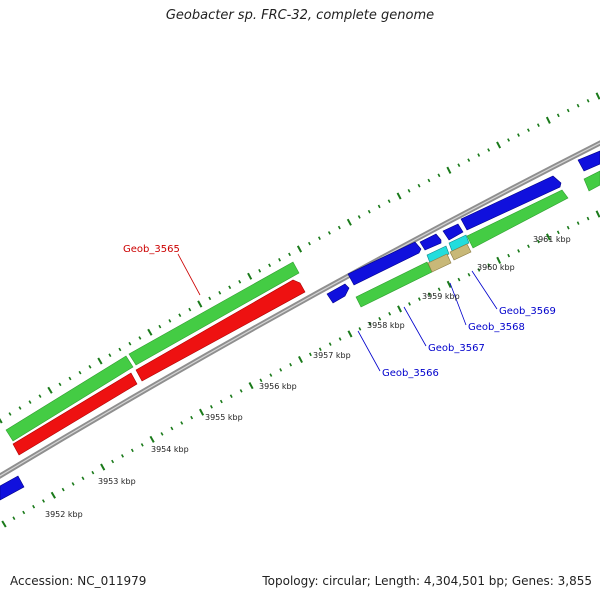 Image resolution: width=600 pixels, height=600 pixels. I want to click on tick-label: 3961 kbp, so click(552, 239).